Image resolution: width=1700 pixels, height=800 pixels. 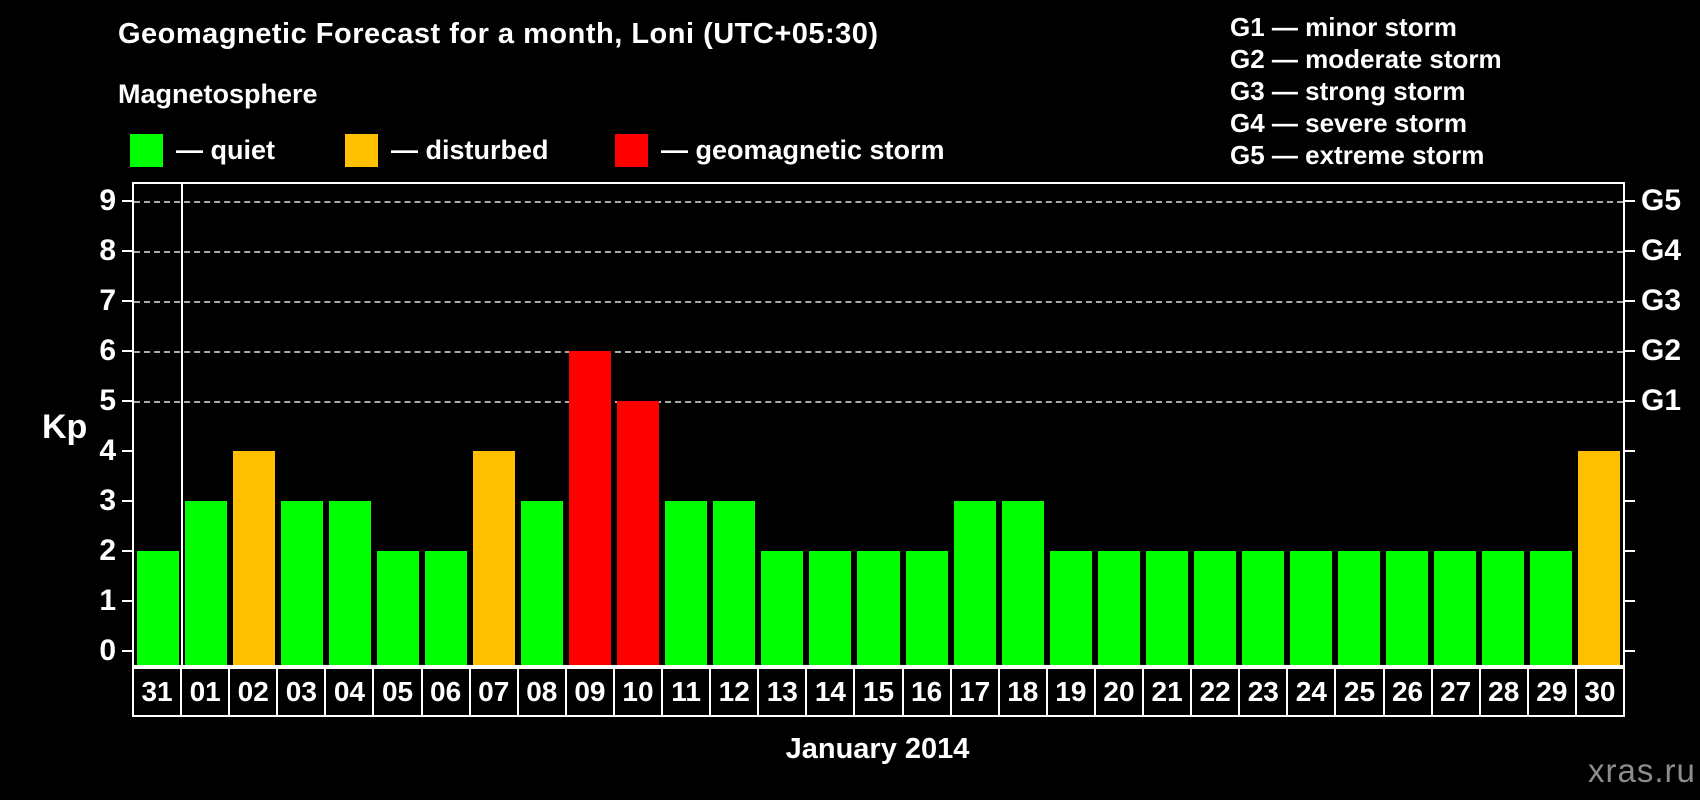 What do you see at coordinates (65, 427) in the screenshot?
I see `y-axis-title: Kp` at bounding box center [65, 427].